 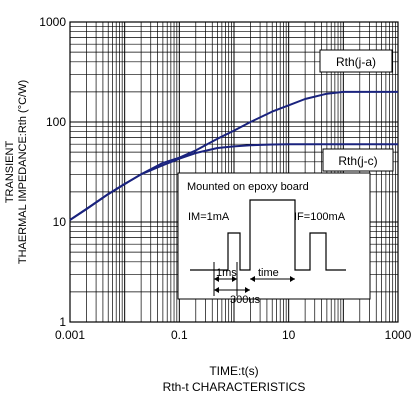 I want to click on y-tick-label: 10, so click(x=60, y=222).